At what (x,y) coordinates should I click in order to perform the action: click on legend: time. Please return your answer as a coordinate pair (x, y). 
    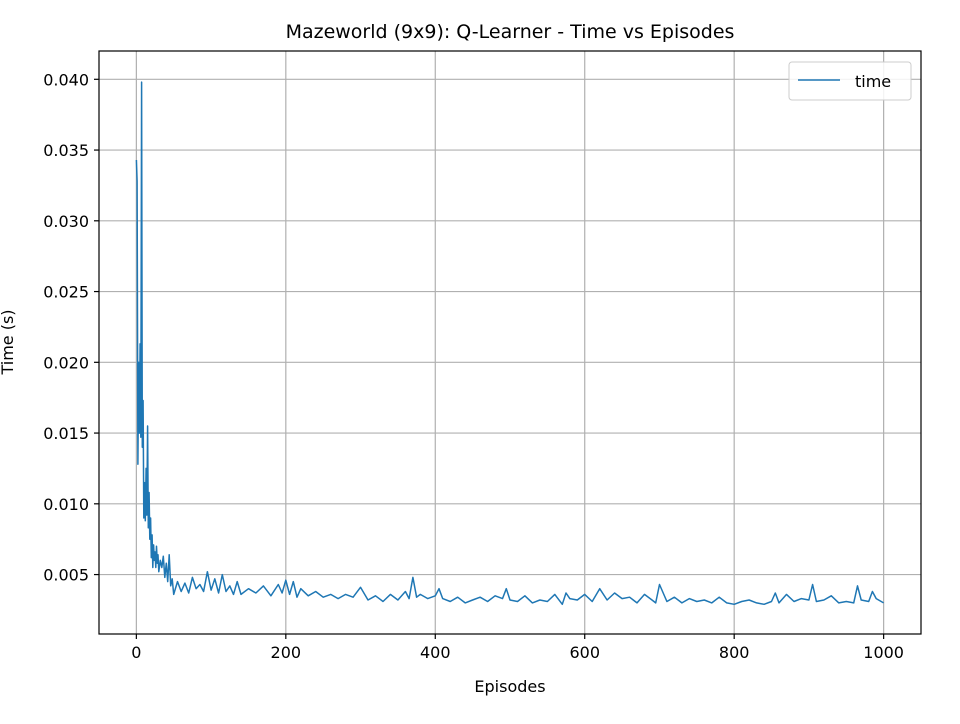
    Looking at the image, I should click on (850, 81).